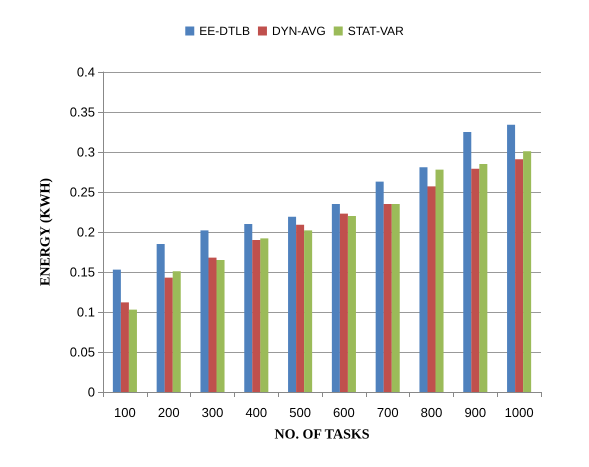 The image size is (589, 467). What do you see at coordinates (125, 412) in the screenshot?
I see `x-tick-label: 100` at bounding box center [125, 412].